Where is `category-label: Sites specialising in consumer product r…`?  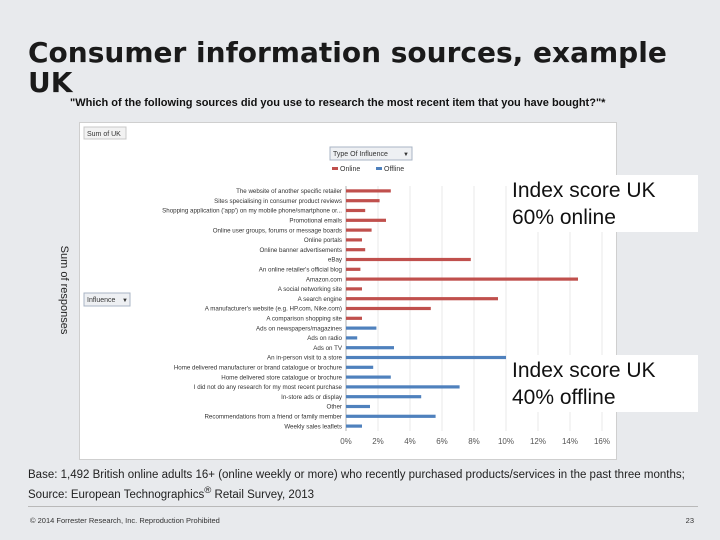
category-label: Sites specialising in consumer product r… is located at coordinates (278, 201).